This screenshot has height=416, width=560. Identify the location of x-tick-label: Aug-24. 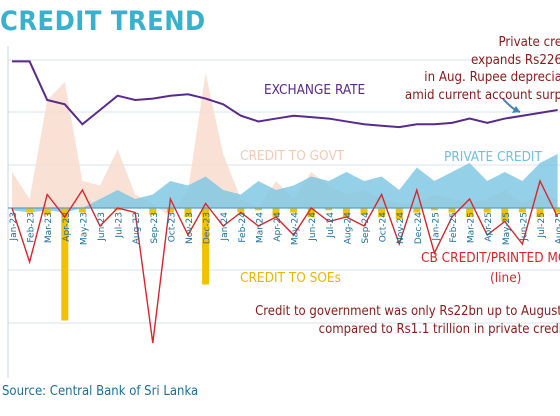
(348, 228).